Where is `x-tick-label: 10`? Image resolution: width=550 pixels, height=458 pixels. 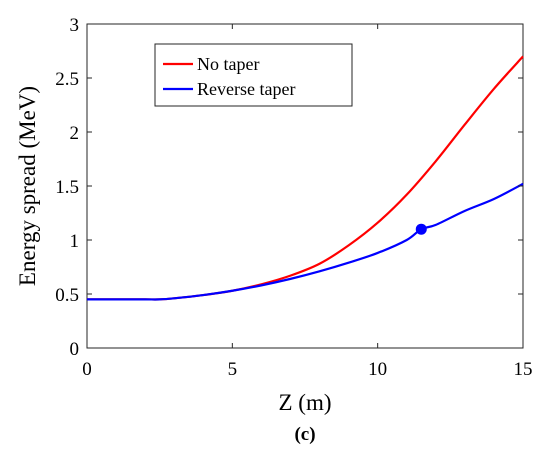 x-tick-label: 10 is located at coordinates (377, 369).